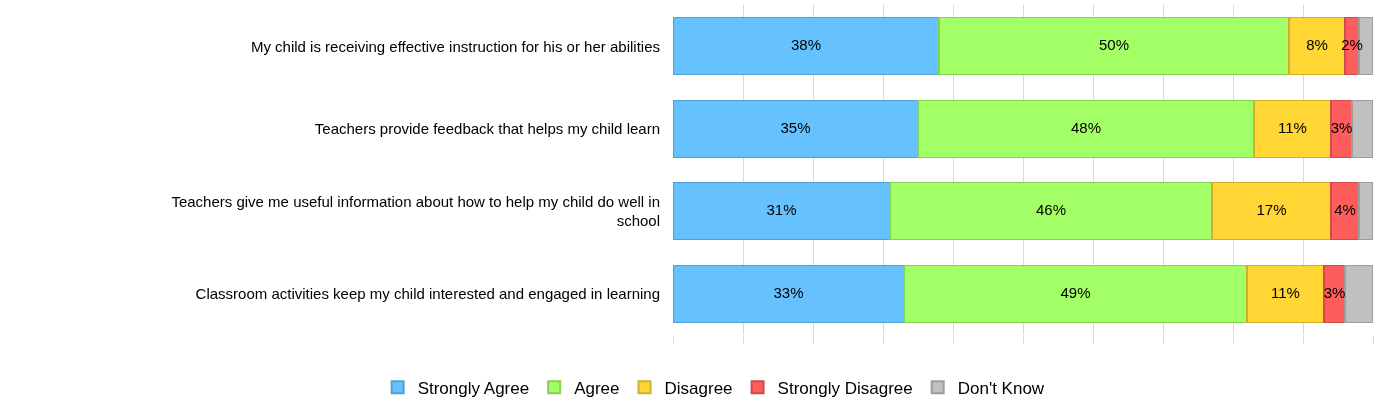  Describe the element at coordinates (597, 388) in the screenshot. I see `legend-label: Agree` at that location.